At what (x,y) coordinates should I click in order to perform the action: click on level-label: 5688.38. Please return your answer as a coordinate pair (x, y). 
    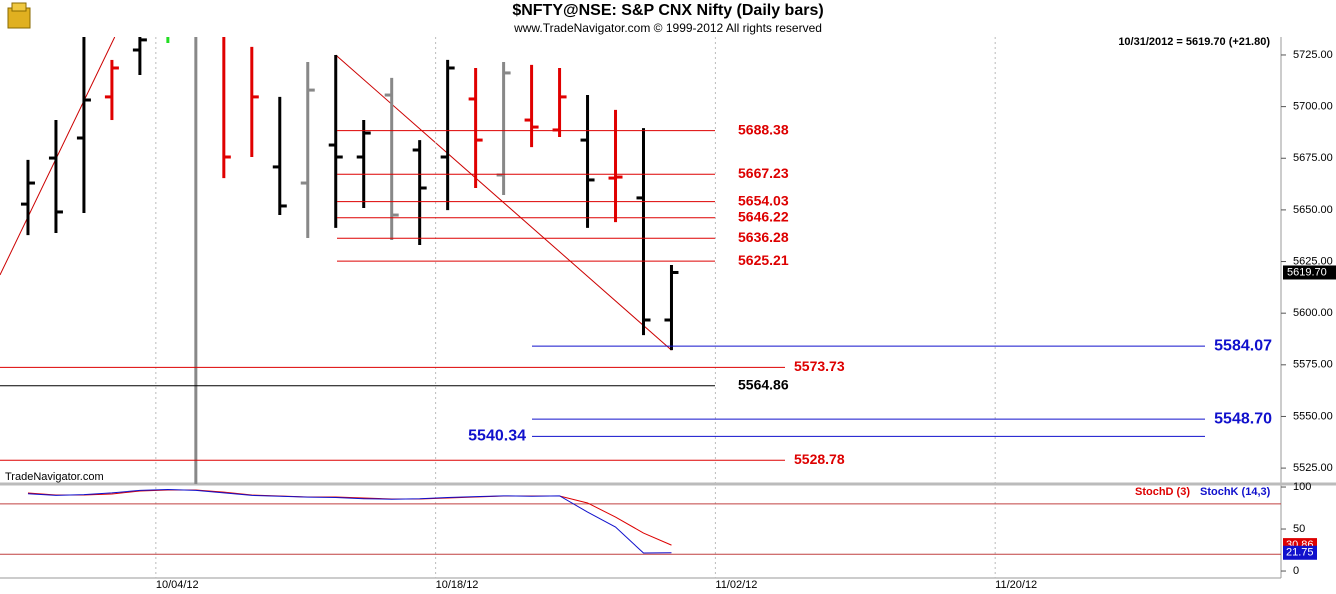
    Looking at the image, I should click on (763, 129).